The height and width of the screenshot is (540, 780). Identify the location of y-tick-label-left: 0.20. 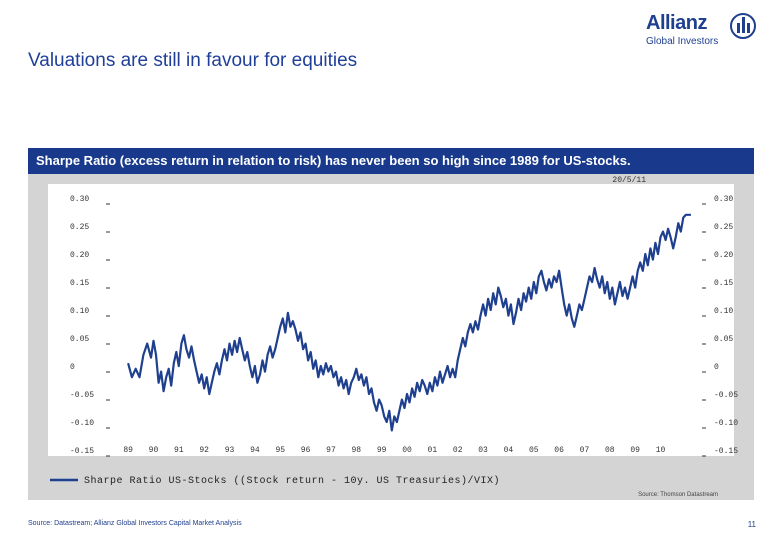
(79, 255).